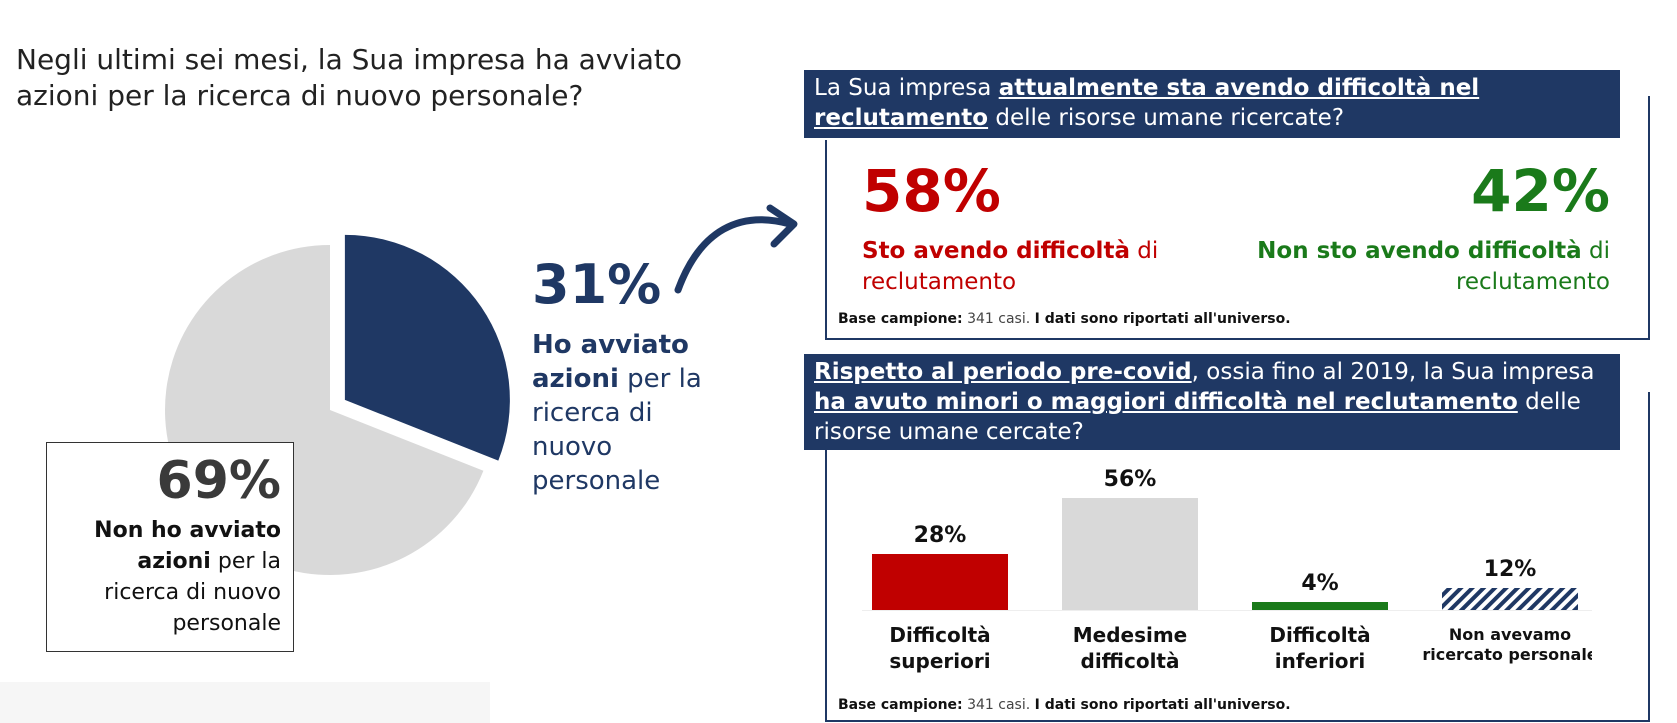  What do you see at coordinates (187, 546) in the screenshot?
I see `pie-slice-69-label-bold: Non ho avviato azioni` at bounding box center [187, 546].